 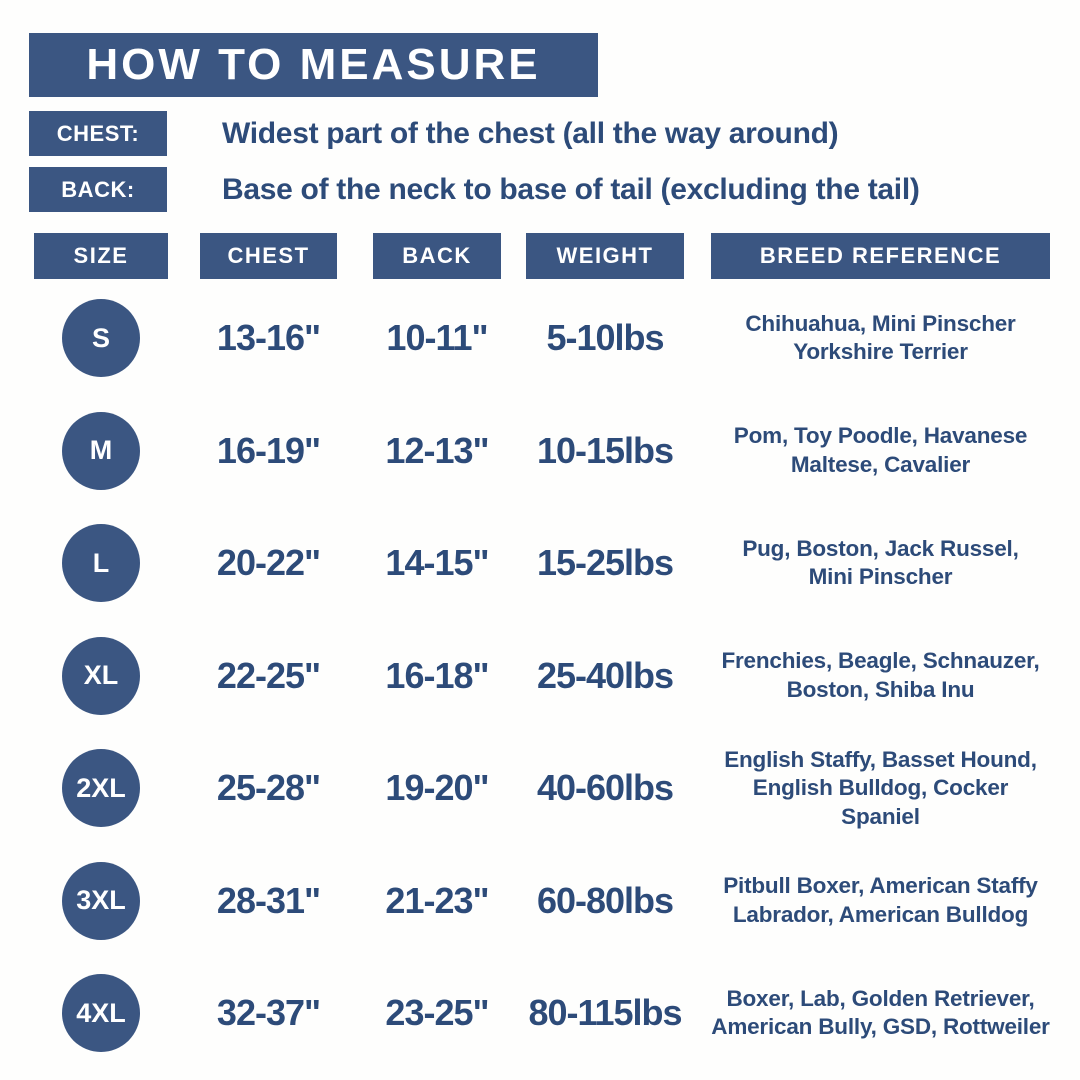 I want to click on page-title-banner: HOW TO MEASURE, so click(x=313, y=65).